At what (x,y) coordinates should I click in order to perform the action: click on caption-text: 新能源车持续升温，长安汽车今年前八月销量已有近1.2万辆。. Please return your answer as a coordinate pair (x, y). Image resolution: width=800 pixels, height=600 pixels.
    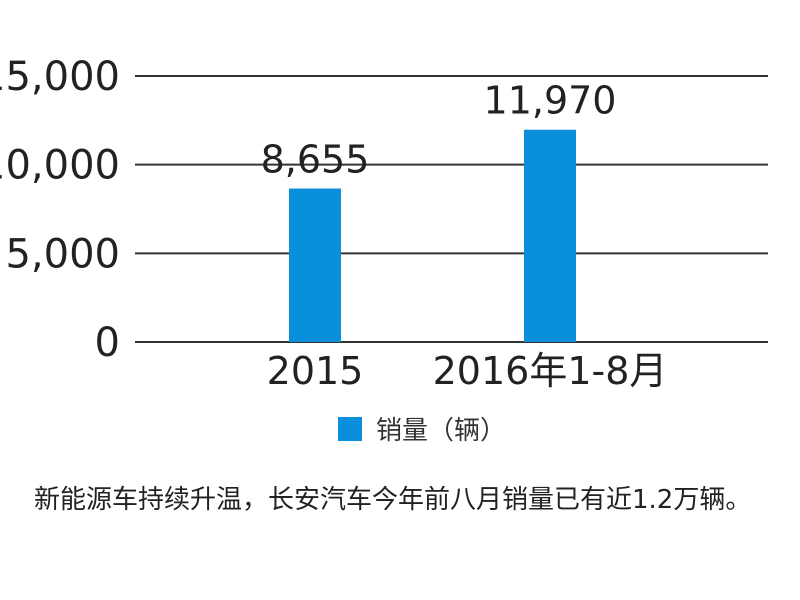
    Looking at the image, I should click on (393, 500).